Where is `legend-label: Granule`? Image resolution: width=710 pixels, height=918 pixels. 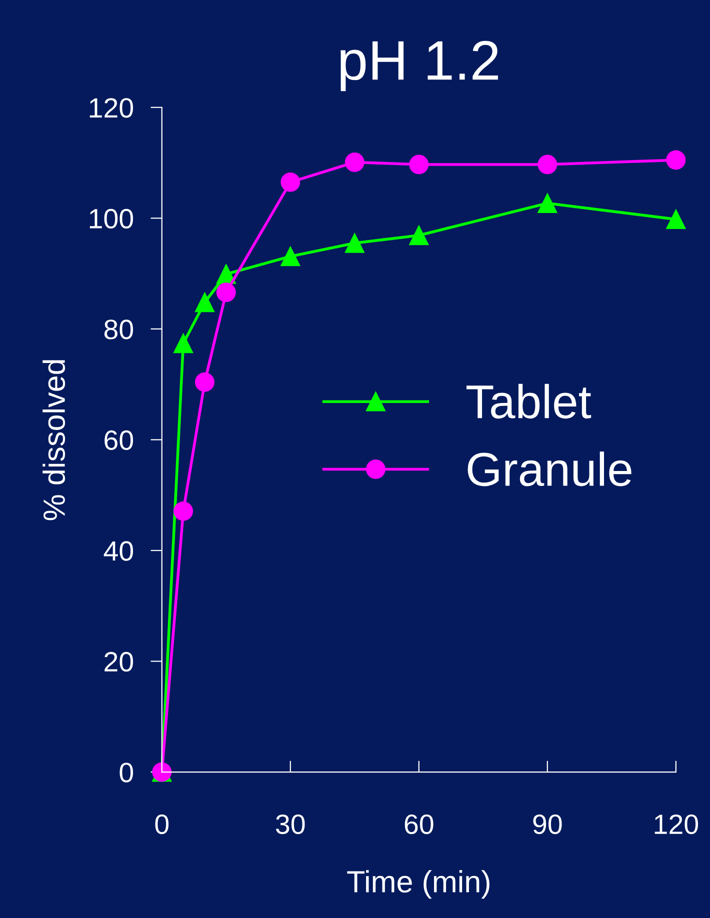 legend-label: Granule is located at coordinates (550, 469).